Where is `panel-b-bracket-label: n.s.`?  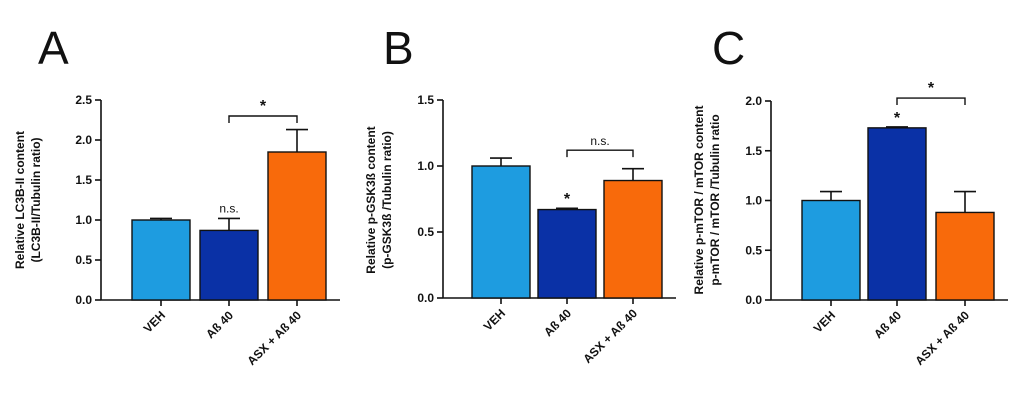 panel-b-bracket-label: n.s. is located at coordinates (599, 141).